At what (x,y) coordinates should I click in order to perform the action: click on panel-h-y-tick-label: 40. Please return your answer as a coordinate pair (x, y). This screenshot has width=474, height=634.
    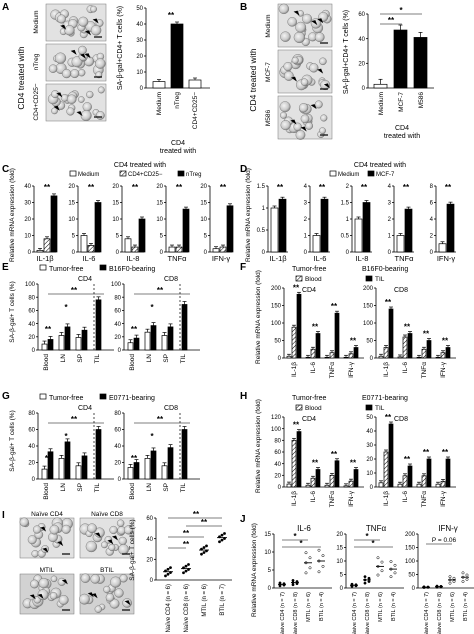
    Looking at the image, I should click on (277, 465).